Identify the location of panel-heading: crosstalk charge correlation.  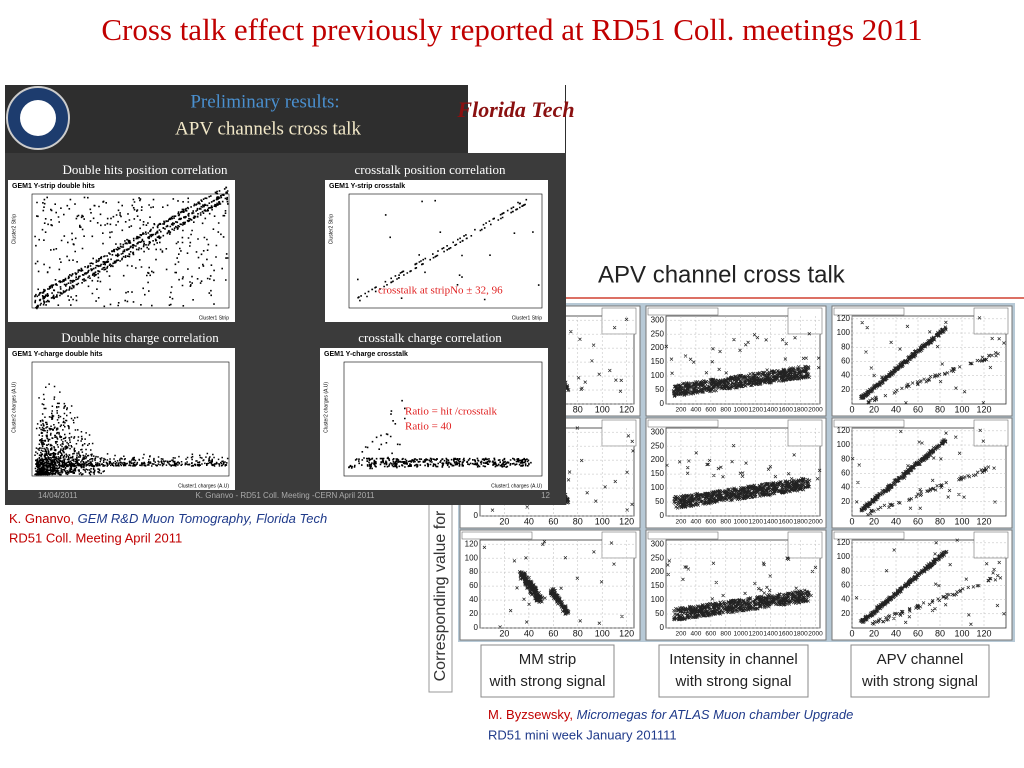
(430, 337).